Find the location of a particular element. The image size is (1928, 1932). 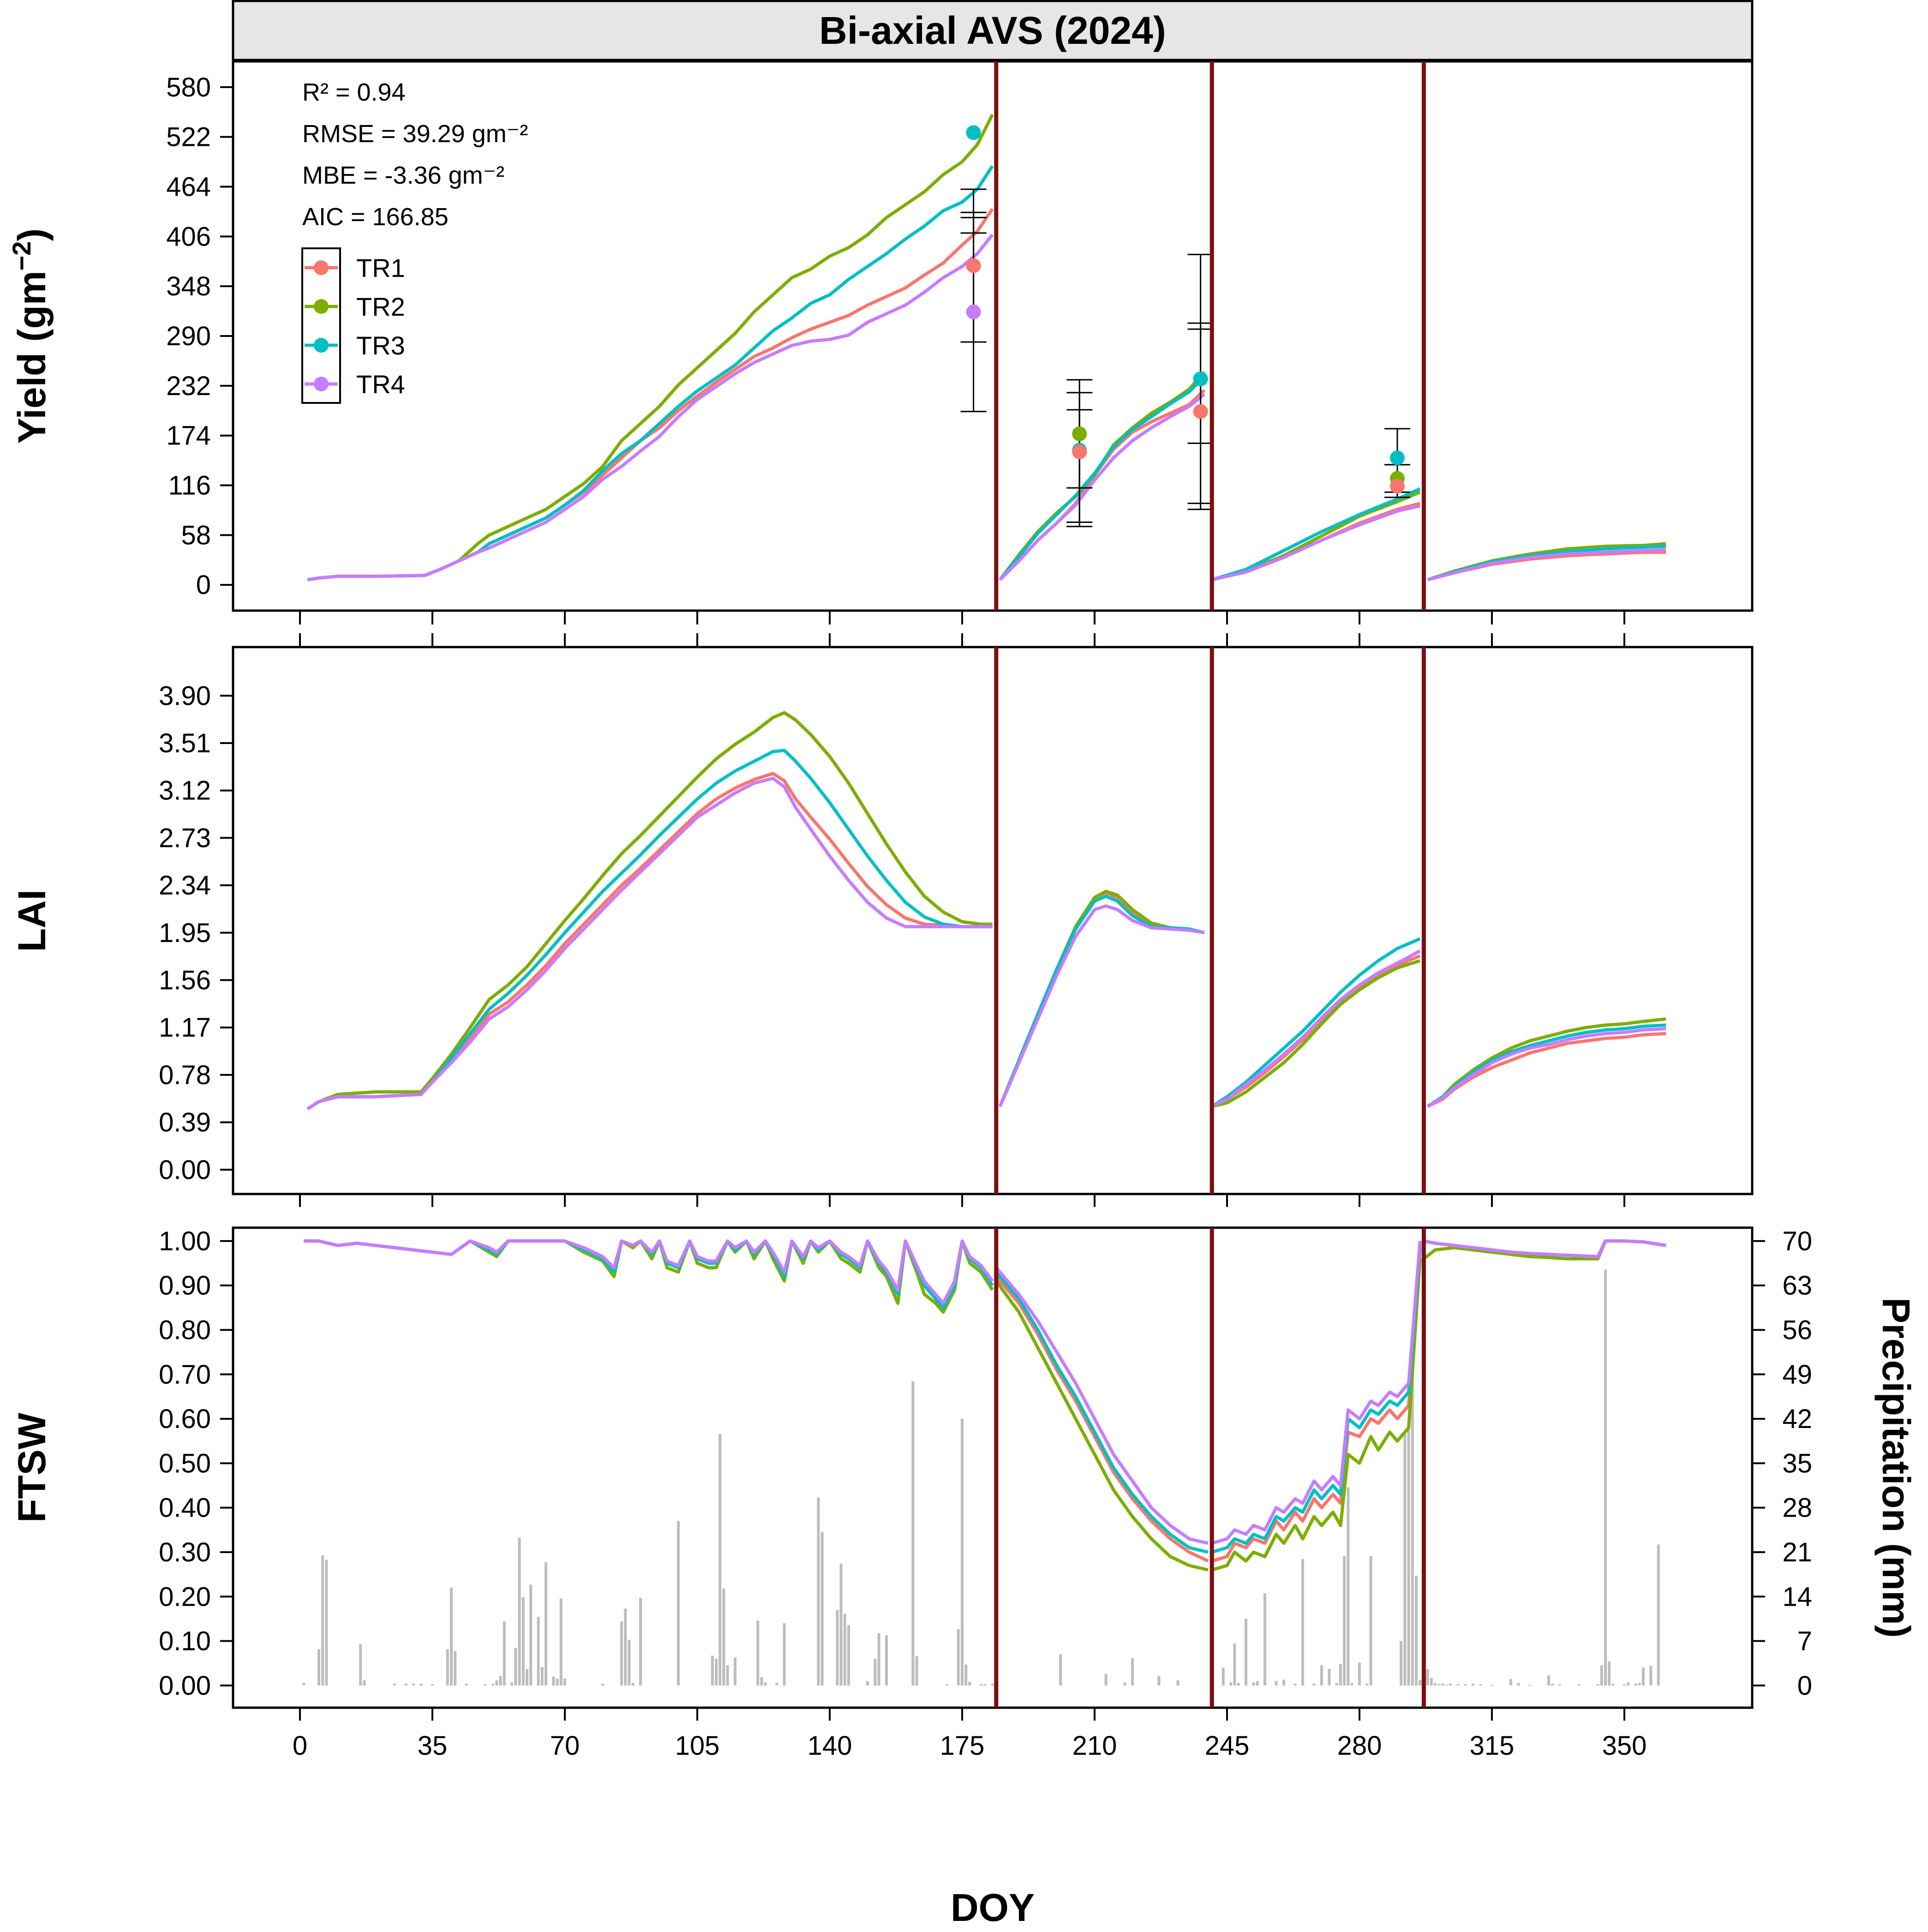

x-tick-label: 0 is located at coordinates (300, 1746).